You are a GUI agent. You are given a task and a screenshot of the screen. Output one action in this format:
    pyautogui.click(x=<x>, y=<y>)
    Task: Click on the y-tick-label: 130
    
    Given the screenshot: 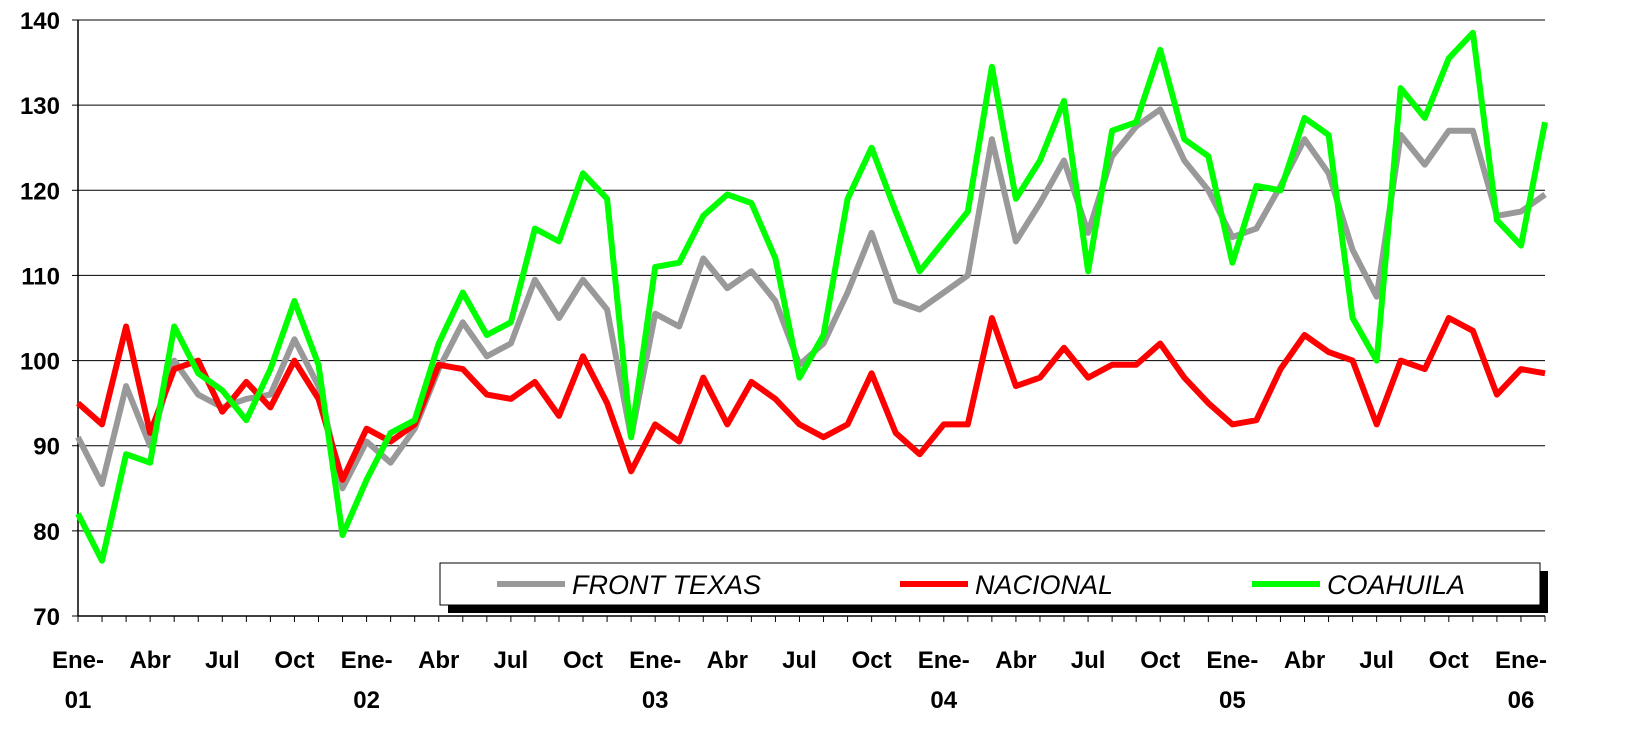 What is the action you would take?
    pyautogui.click(x=40, y=106)
    